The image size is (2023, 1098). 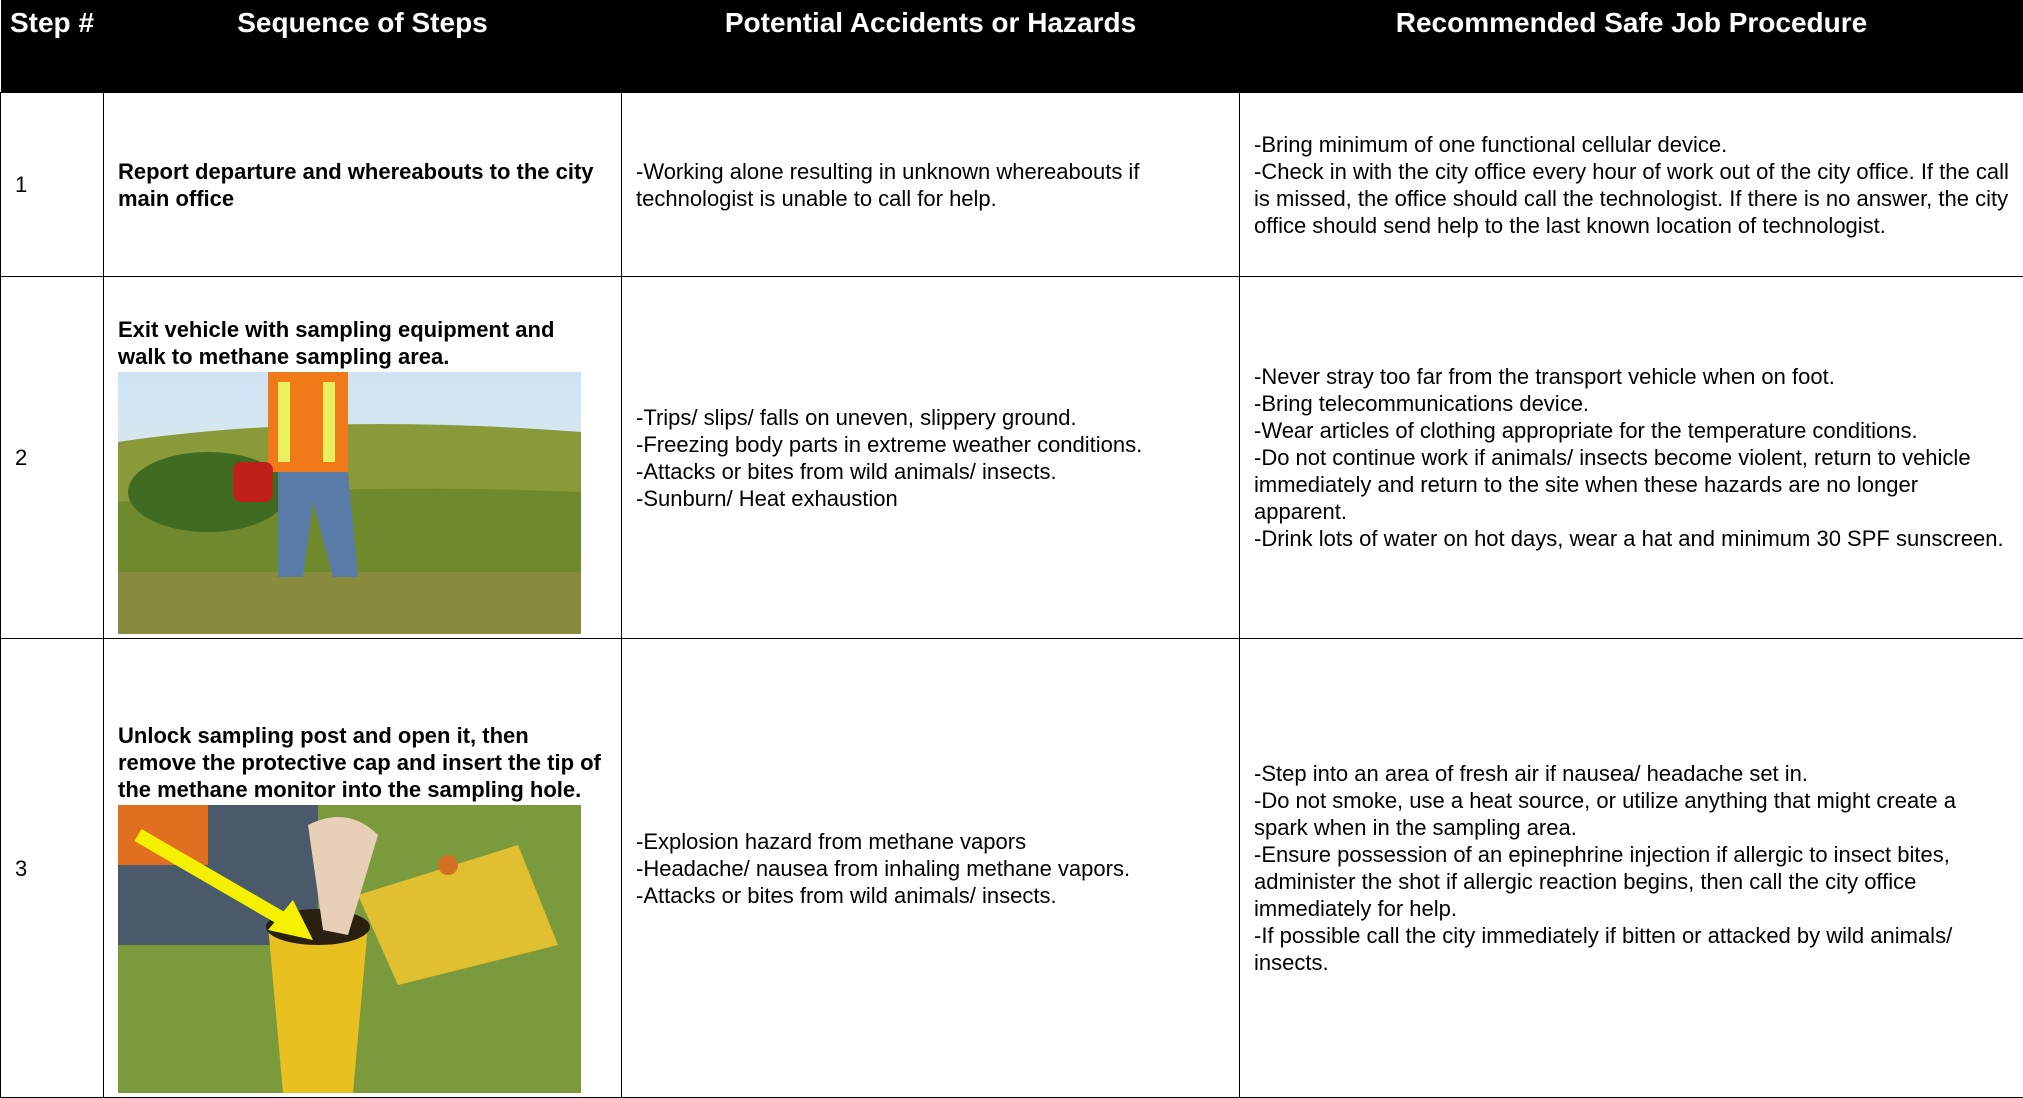 I want to click on hazards-item: -Sunburn/ Heat exhaustion, so click(x=930, y=498).